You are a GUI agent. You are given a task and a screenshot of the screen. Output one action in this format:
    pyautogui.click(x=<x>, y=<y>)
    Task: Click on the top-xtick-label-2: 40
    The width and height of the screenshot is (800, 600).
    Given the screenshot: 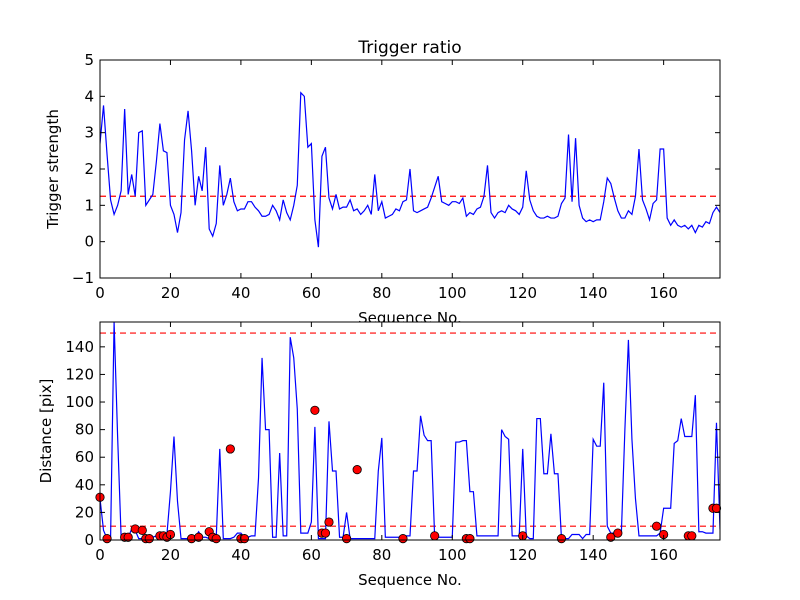 What is the action you would take?
    pyautogui.click(x=240, y=293)
    